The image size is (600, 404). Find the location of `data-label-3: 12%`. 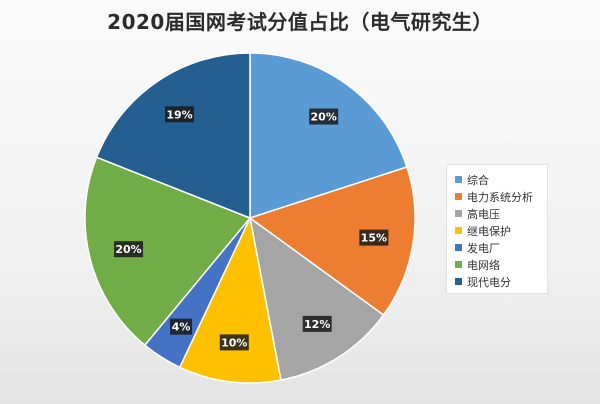

data-label-3: 12% is located at coordinates (317, 323).